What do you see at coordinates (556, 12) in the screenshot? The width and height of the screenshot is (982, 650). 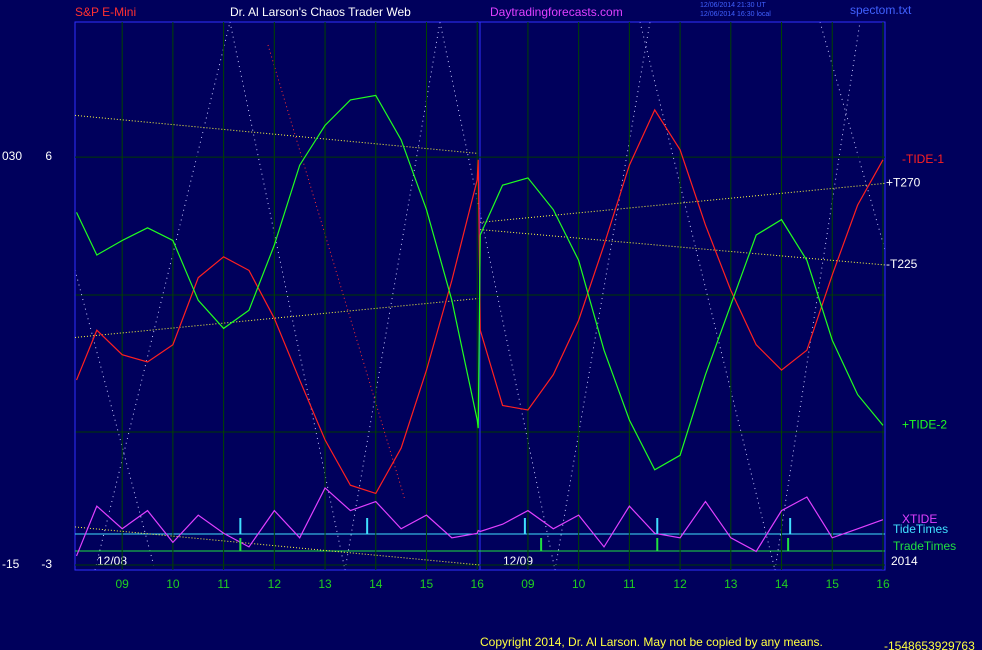 I see `site-url: Daytradingforecasts.com` at bounding box center [556, 12].